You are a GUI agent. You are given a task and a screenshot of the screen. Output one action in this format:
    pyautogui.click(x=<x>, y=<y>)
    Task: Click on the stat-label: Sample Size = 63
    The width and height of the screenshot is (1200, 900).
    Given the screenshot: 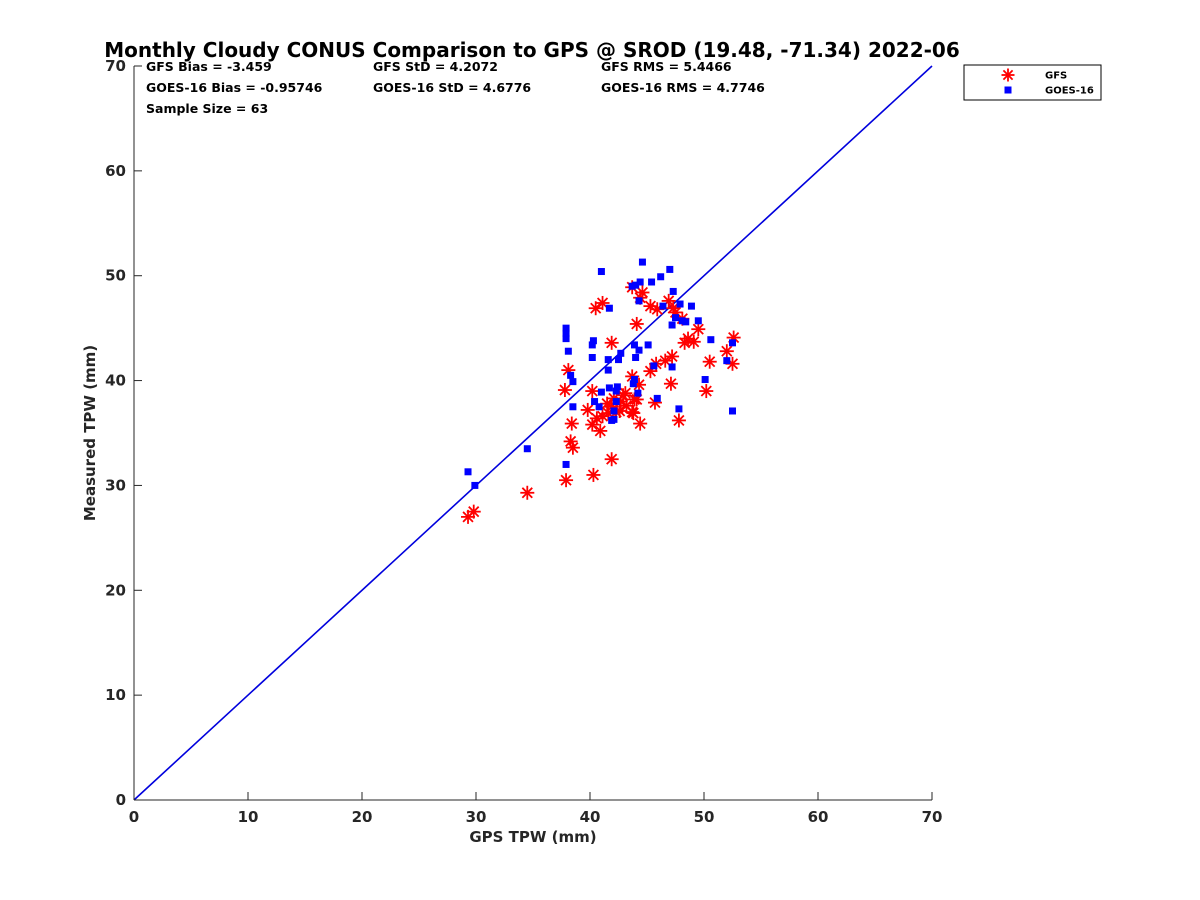 What is the action you would take?
    pyautogui.click(x=207, y=108)
    